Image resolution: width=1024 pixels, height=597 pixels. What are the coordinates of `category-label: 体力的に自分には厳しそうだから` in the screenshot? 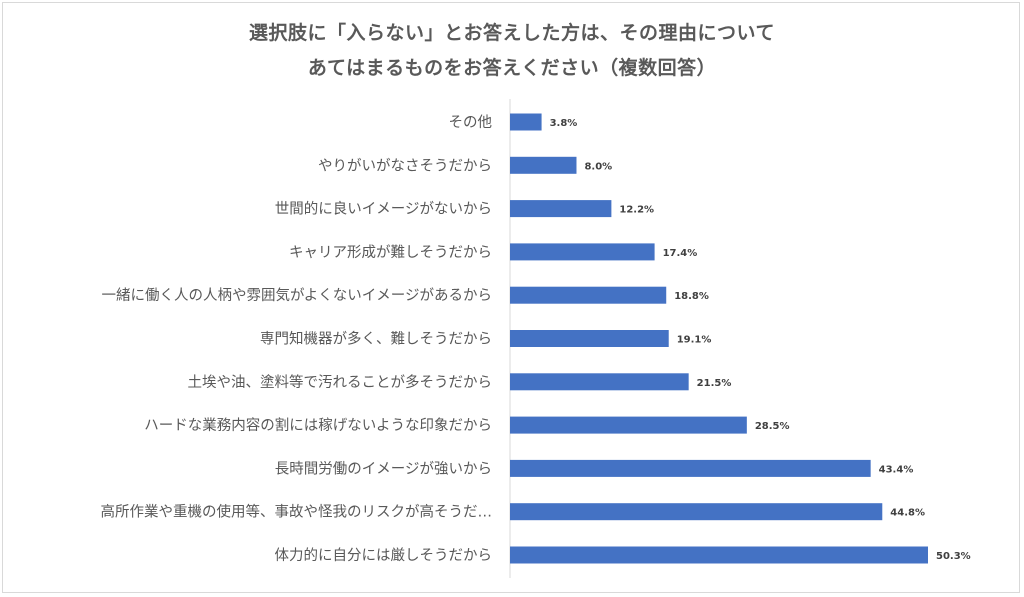 It's located at (384, 555).